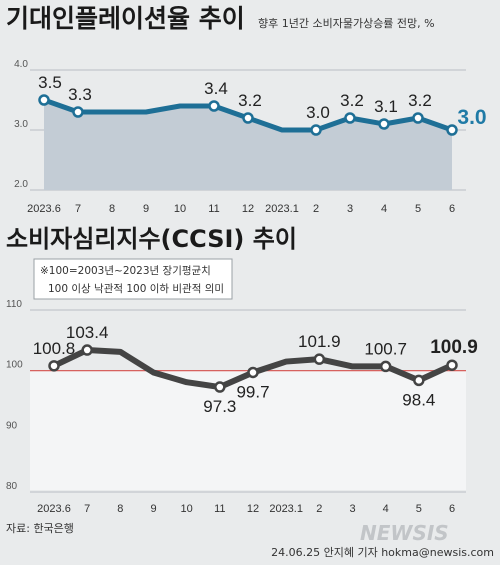 This screenshot has width=500, height=565. I want to click on chart2-data-label: 101.9, so click(319, 341).